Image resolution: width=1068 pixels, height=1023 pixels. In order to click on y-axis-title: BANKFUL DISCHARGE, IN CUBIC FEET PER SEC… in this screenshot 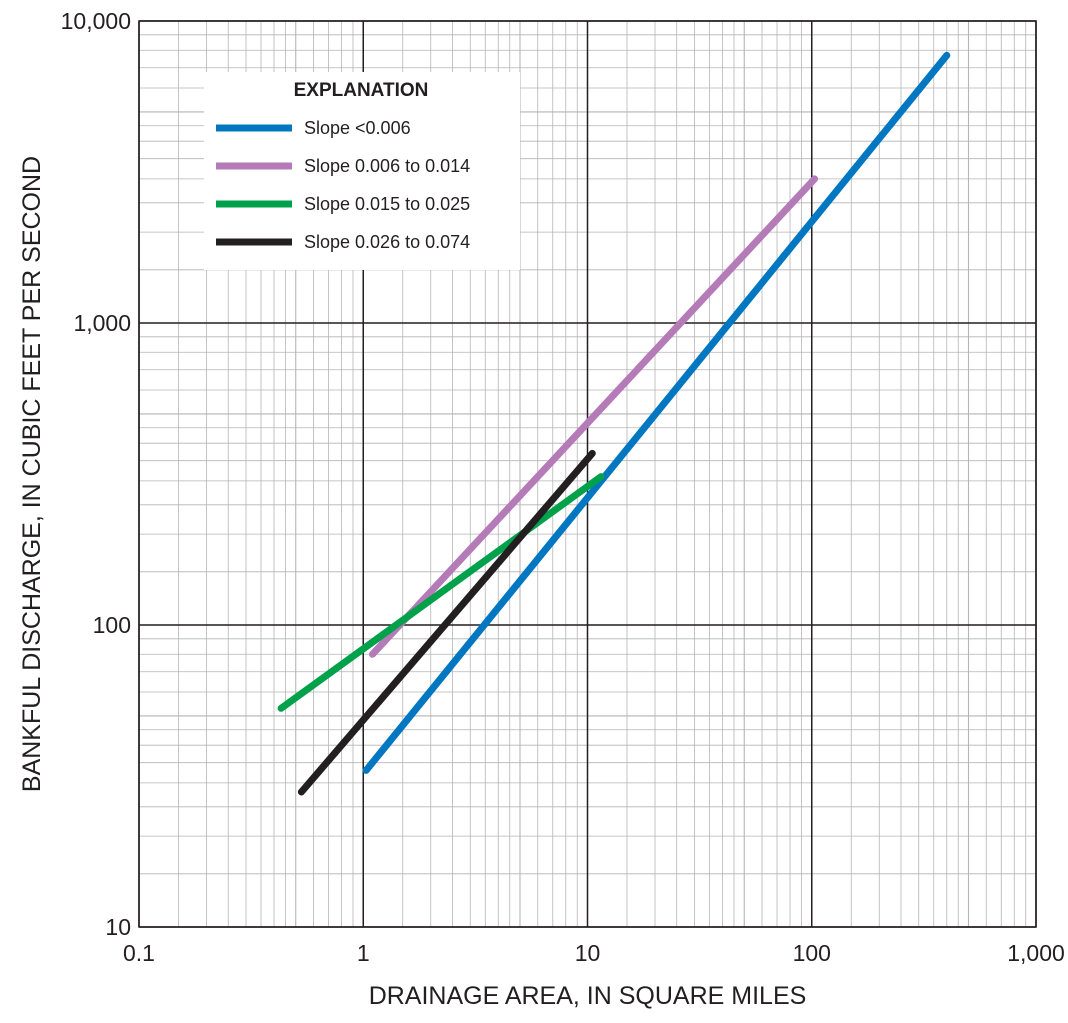, I will do `click(32, 474)`.